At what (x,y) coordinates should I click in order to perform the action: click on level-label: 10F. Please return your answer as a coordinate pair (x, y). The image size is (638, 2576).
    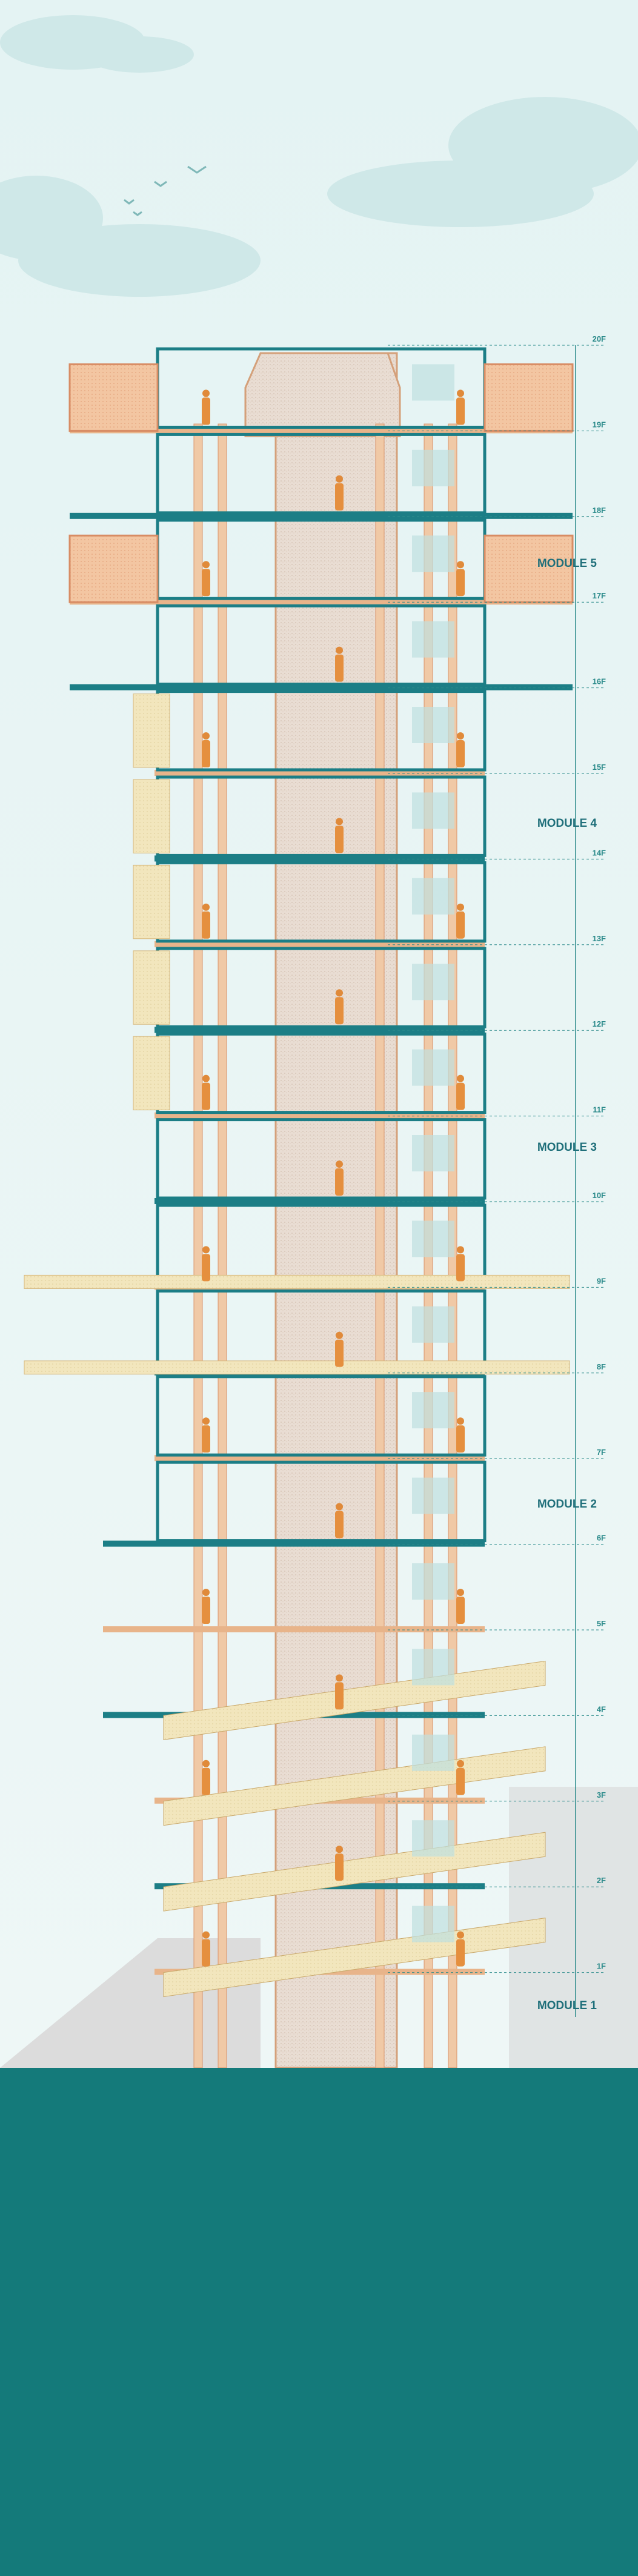
    Looking at the image, I should click on (599, 1195).